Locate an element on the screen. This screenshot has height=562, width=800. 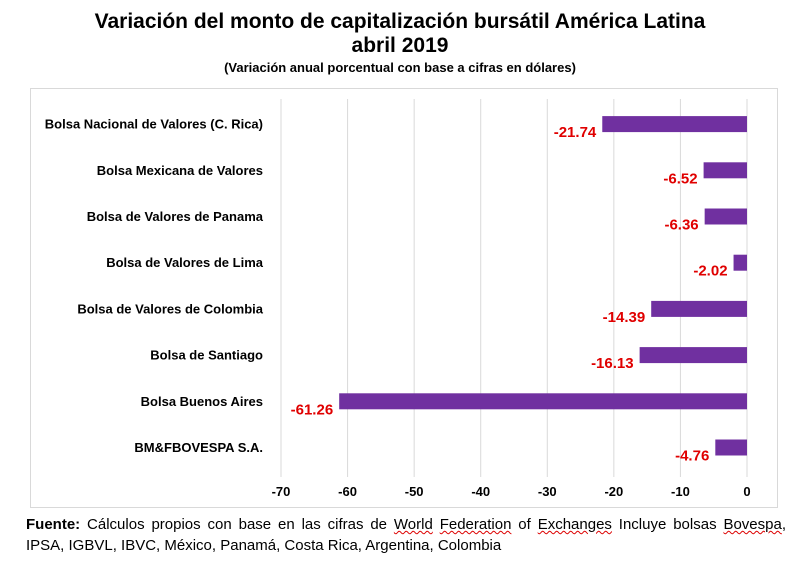
chart-title-line2: abril 2019 is located at coordinates (400, 45).